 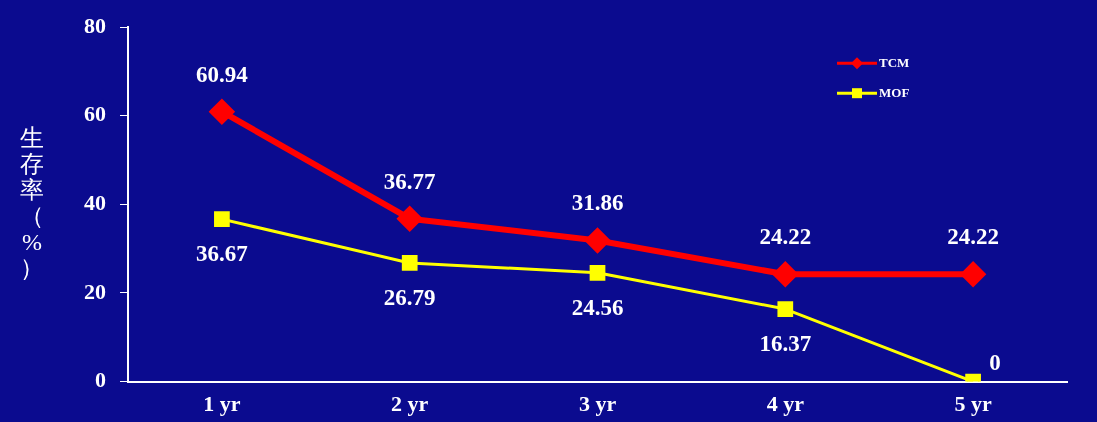 I want to click on y-axis-title: 生存率（%）, so click(x=32, y=202).